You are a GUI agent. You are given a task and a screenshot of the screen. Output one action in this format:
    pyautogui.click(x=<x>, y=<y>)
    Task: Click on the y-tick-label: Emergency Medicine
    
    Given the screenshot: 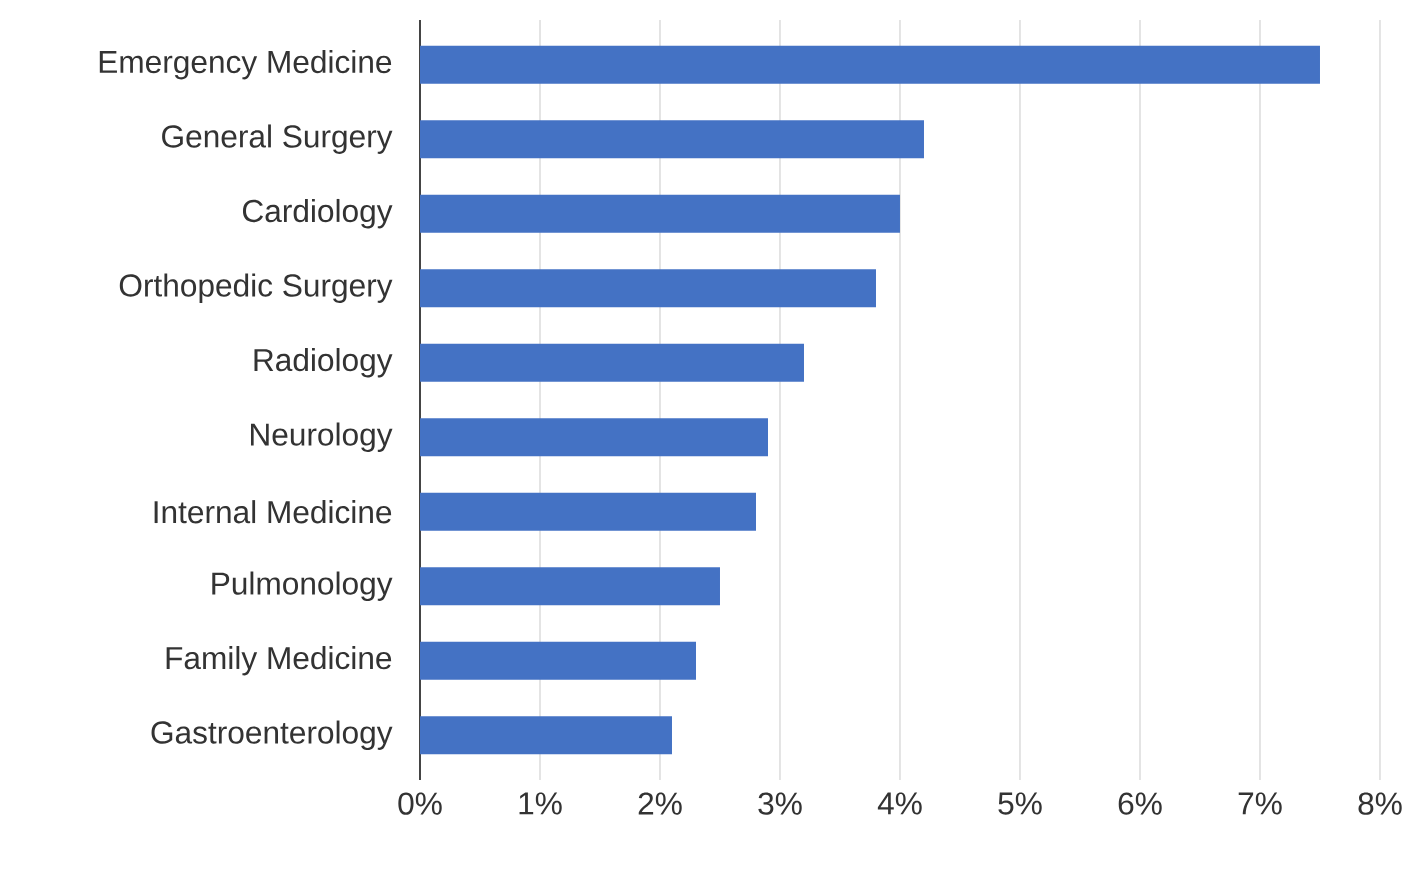 What is the action you would take?
    pyautogui.click(x=245, y=64)
    